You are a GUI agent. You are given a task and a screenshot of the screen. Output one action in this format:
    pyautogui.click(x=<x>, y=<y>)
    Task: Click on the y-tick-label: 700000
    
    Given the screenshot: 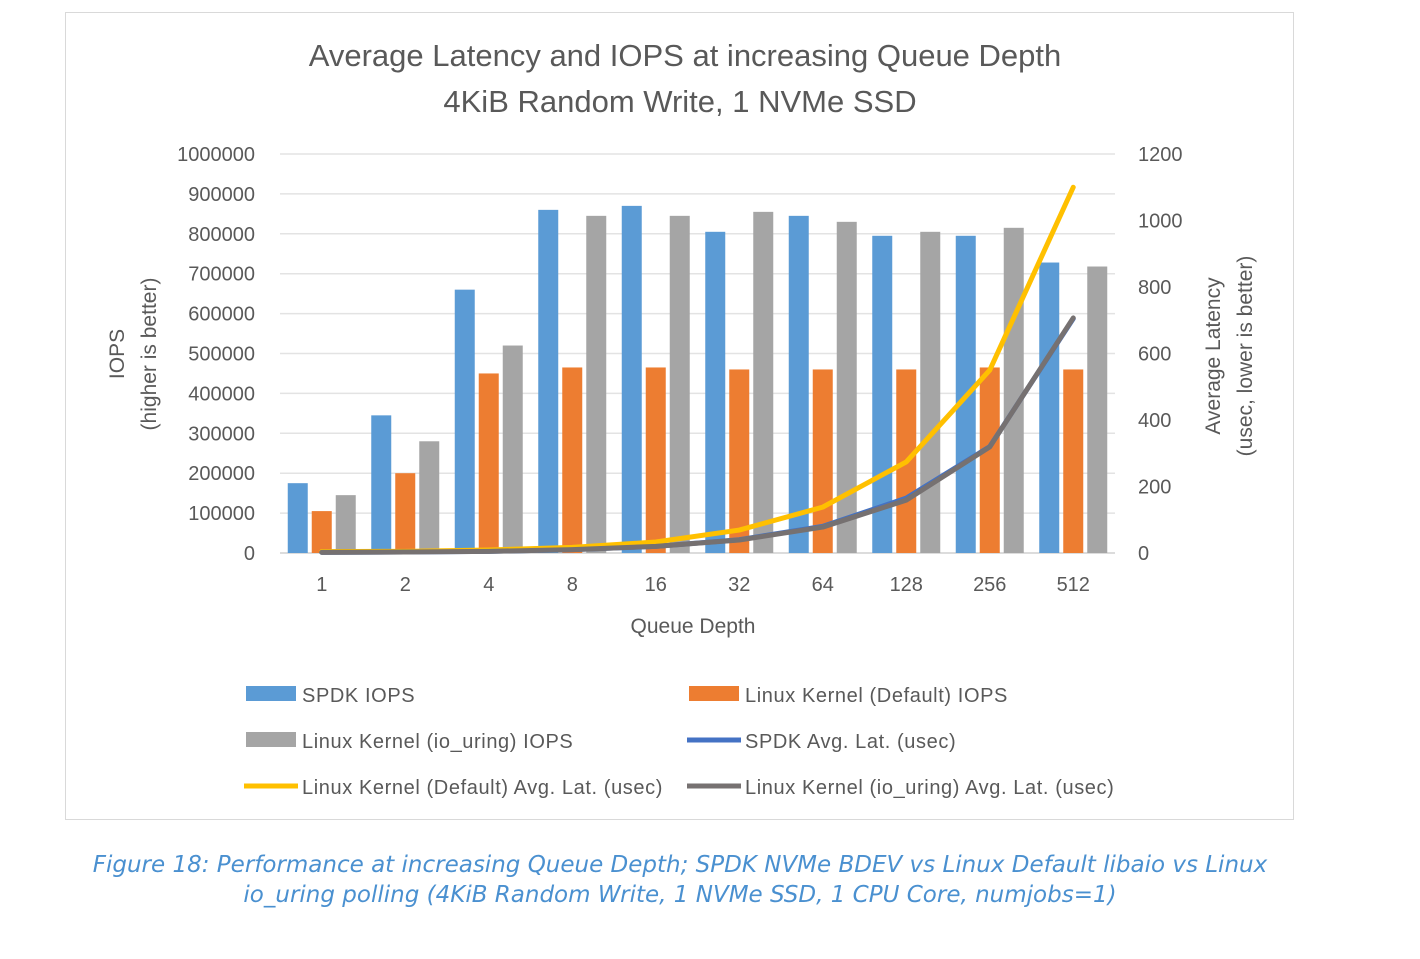 What is the action you would take?
    pyautogui.click(x=221, y=275)
    